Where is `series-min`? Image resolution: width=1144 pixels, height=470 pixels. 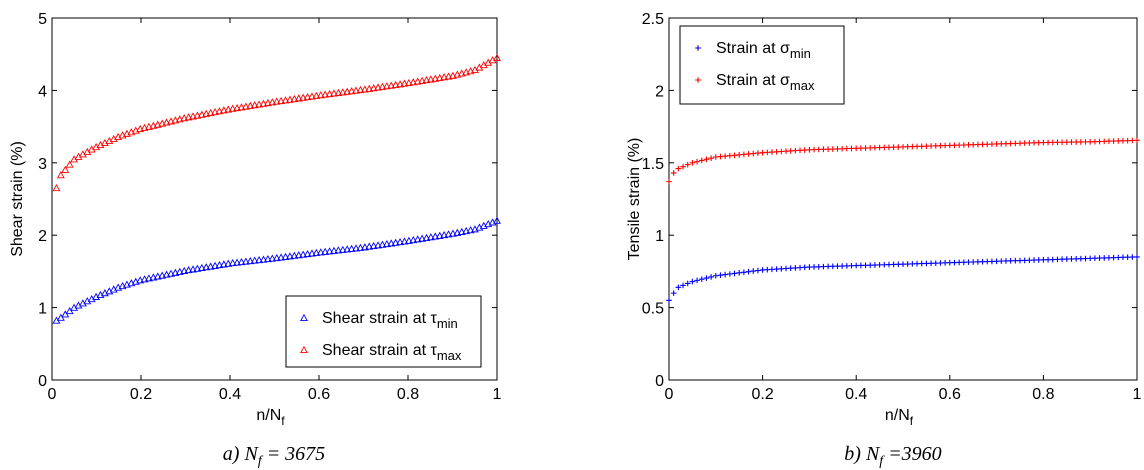 series-min is located at coordinates (903, 279).